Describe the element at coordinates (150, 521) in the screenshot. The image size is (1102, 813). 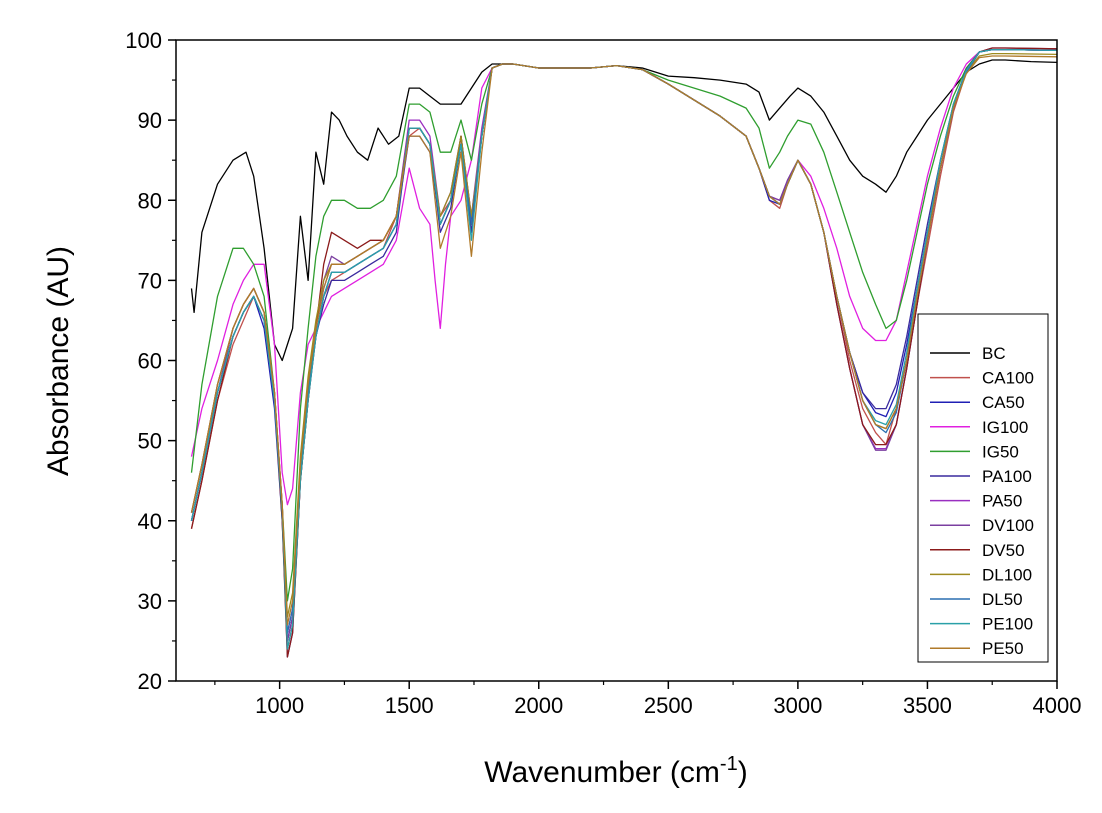
I see `y-tick-label: 40` at that location.